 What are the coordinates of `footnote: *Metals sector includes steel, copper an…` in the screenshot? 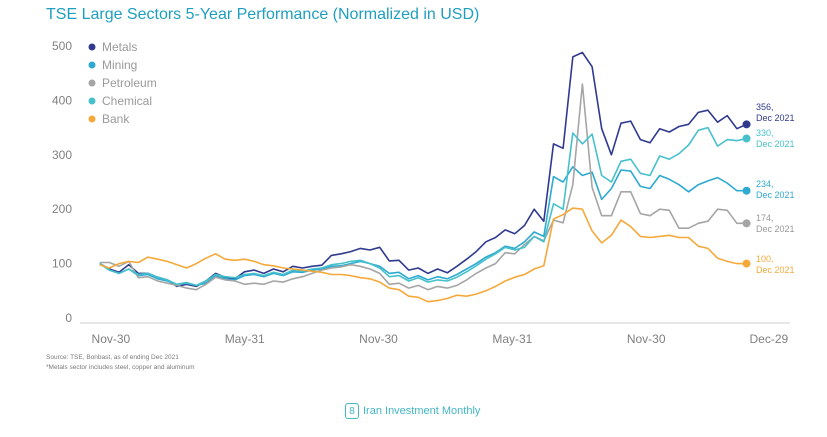 It's located at (120, 367).